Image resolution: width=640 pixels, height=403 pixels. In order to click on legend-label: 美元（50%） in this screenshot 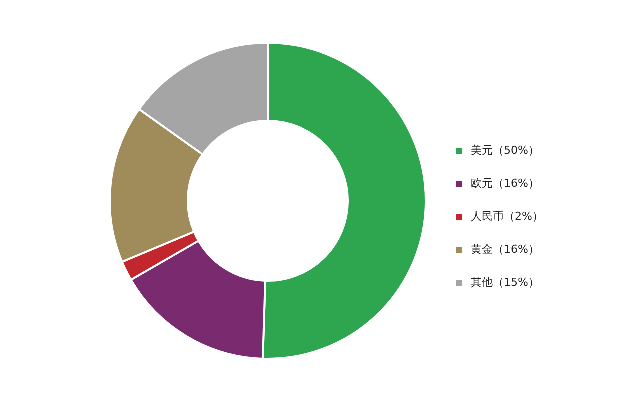, I will do `click(505, 150)`.